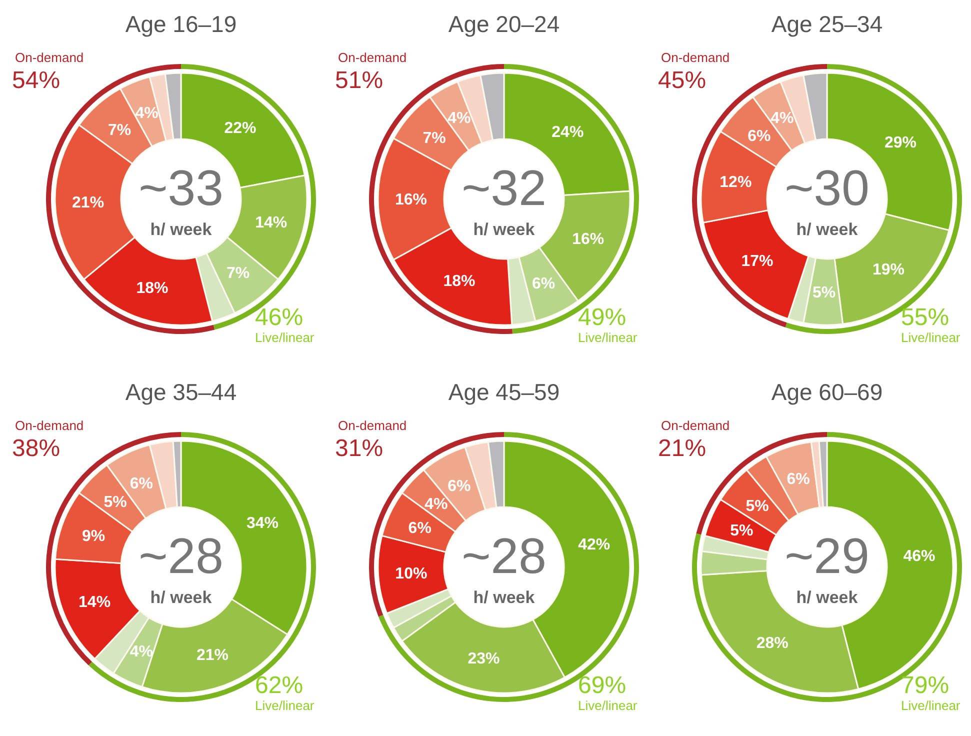 Image resolution: width=971 pixels, height=736 pixels. Describe the element at coordinates (279, 685) in the screenshot. I see `data-label: 62%` at that location.